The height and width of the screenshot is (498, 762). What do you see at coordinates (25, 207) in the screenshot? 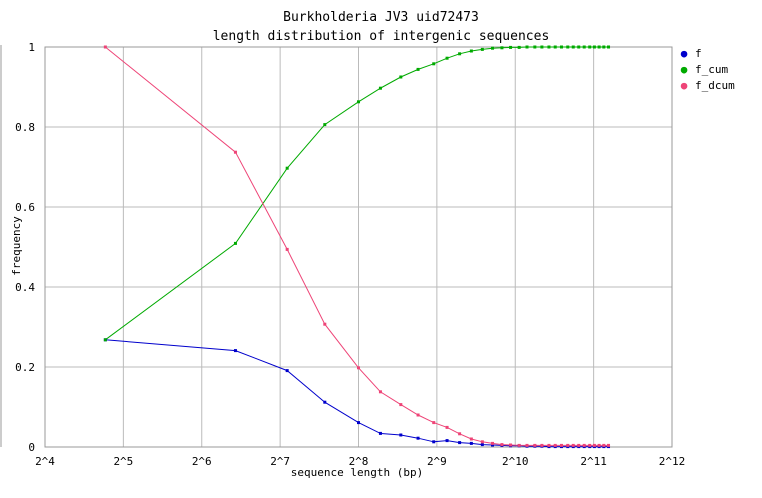
I see `y-tick-label: 0.6` at bounding box center [25, 207].